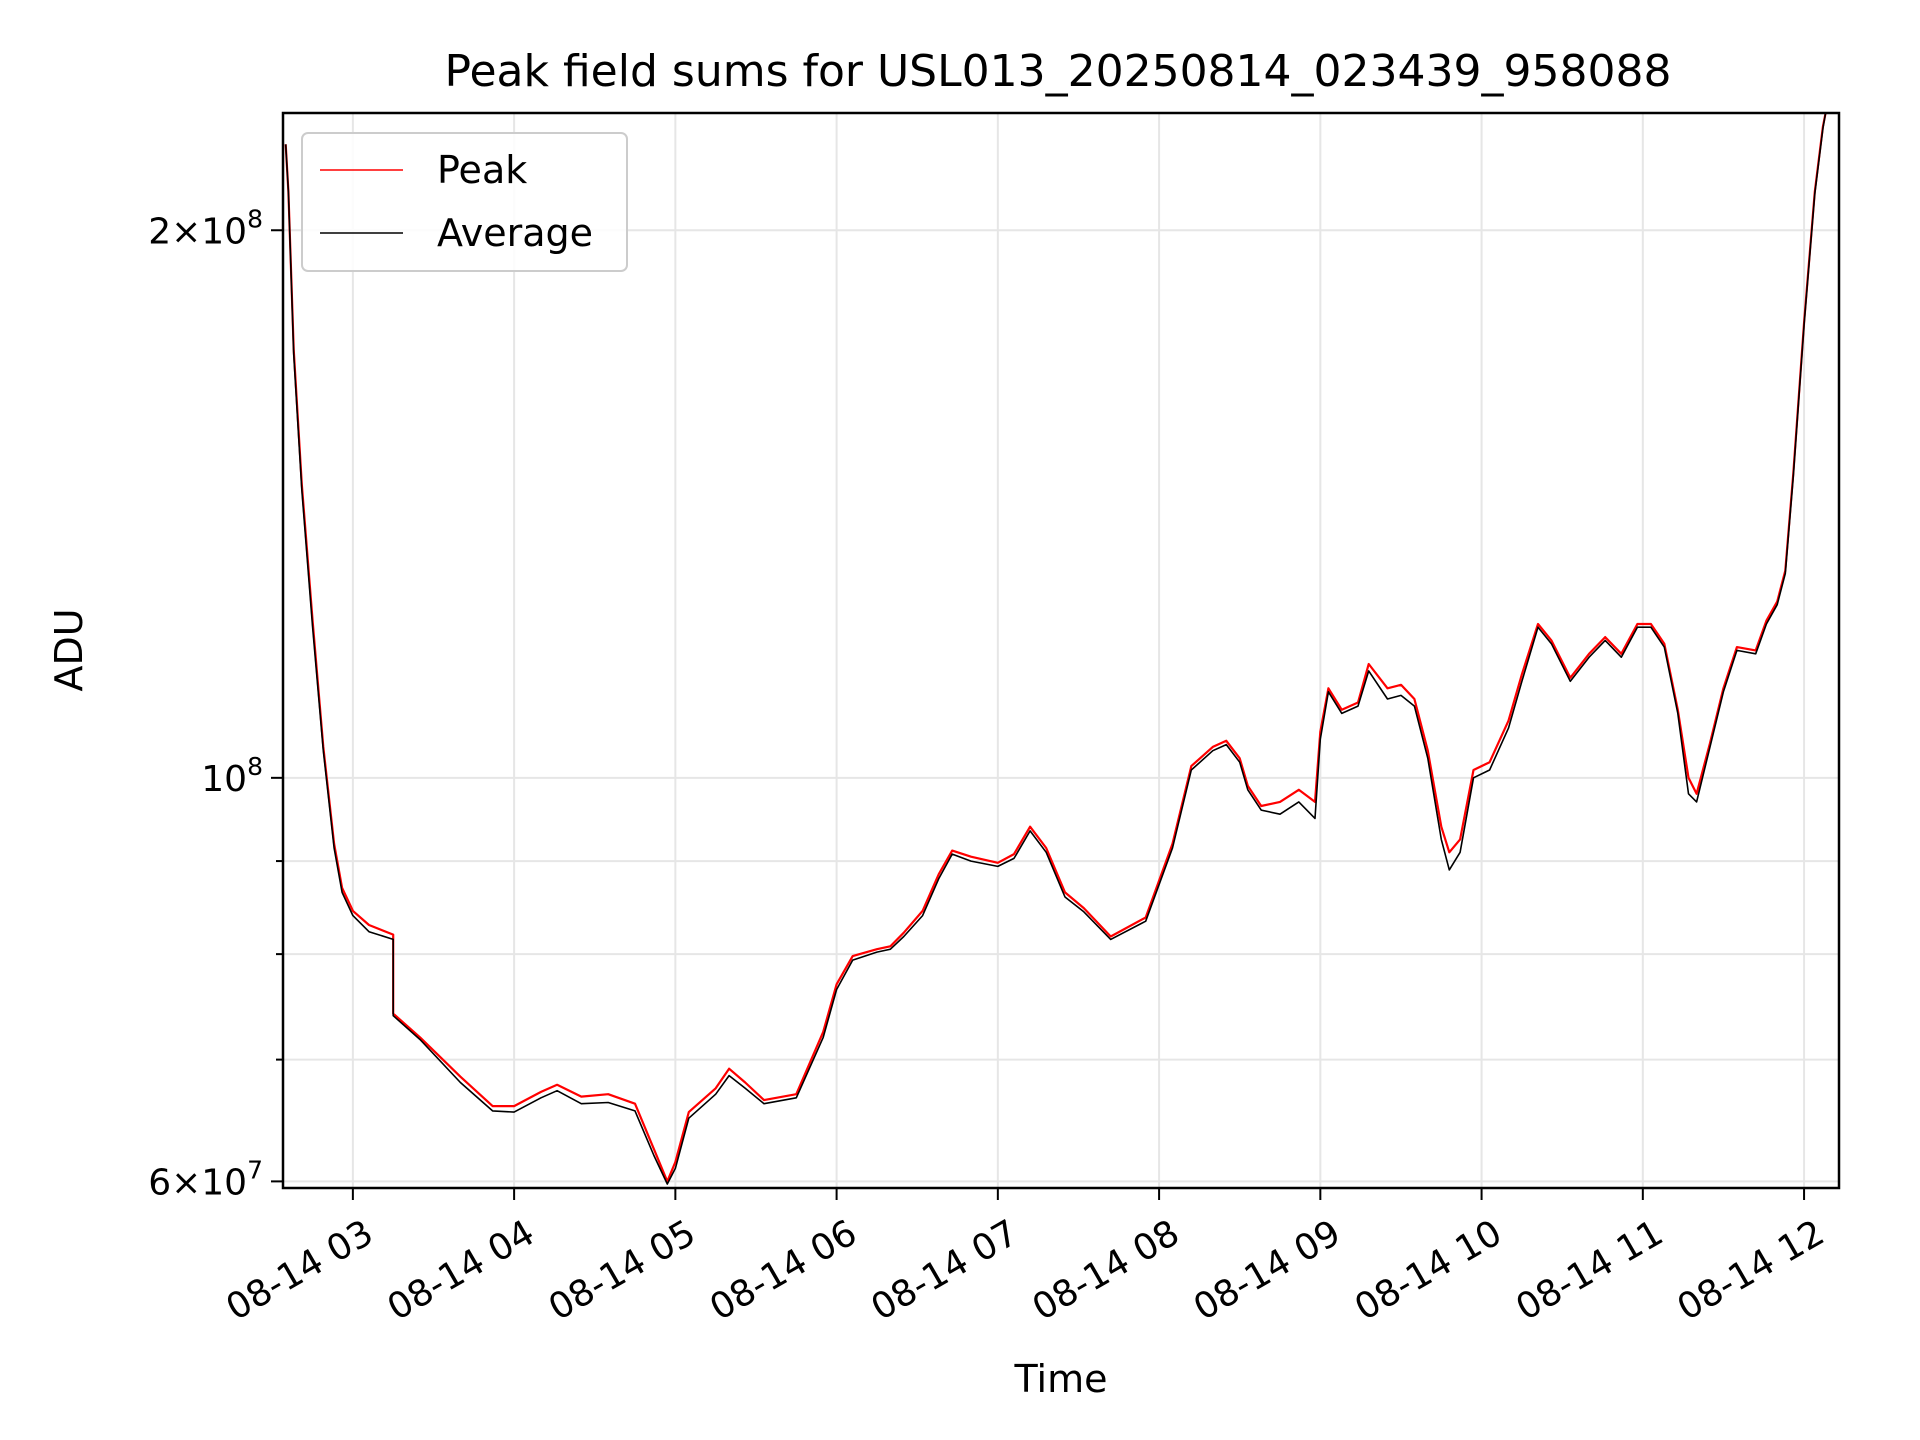  I want to click on y-tick-exponent: 7, so click(255, 1169).